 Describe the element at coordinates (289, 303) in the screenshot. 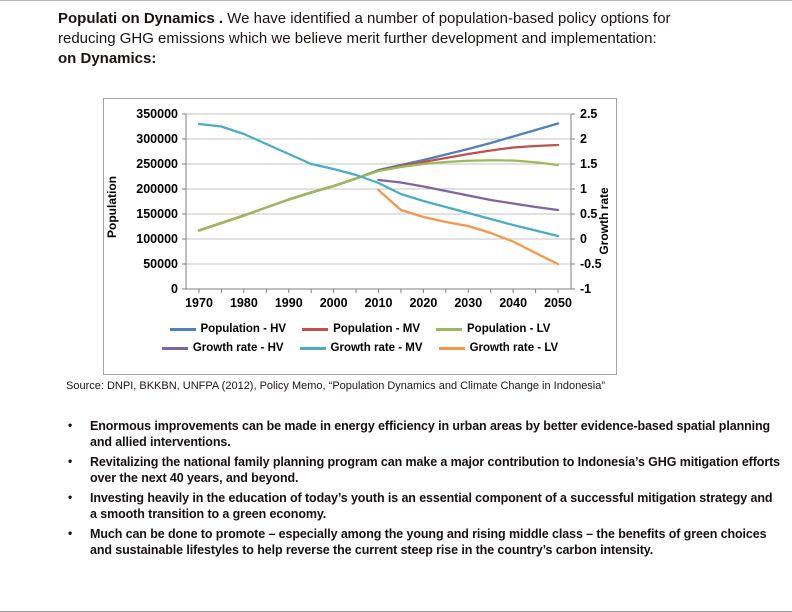

I see `x-axis-tick-label: 1990` at that location.